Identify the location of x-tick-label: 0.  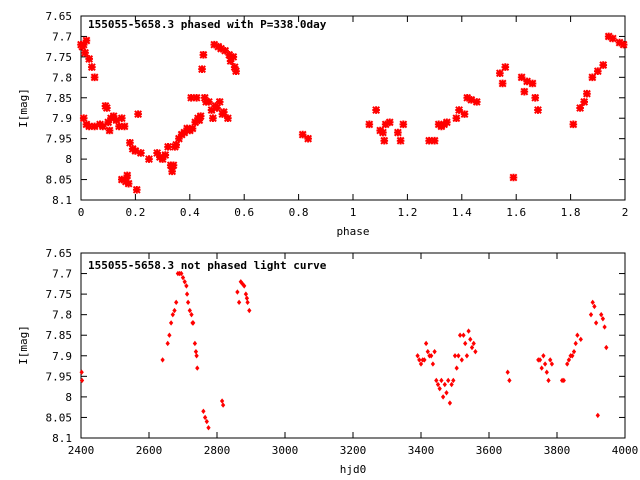
(81, 212).